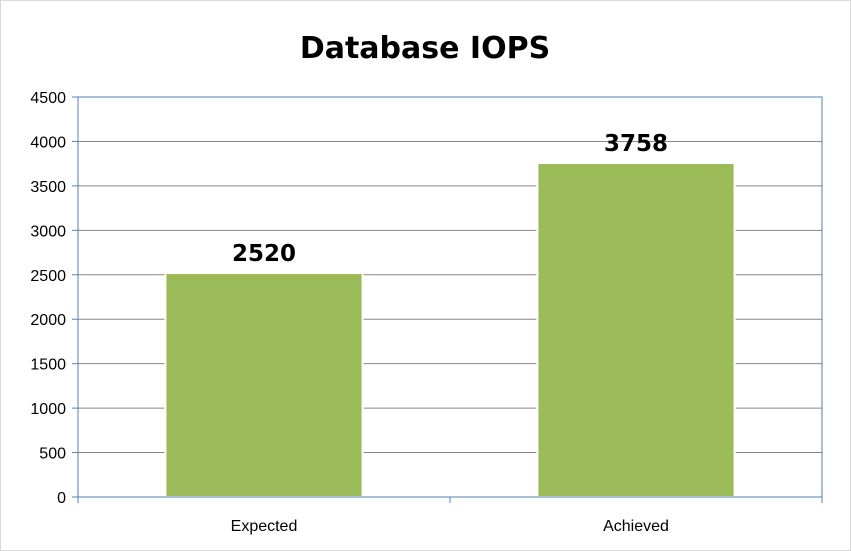  I want to click on data-label: 2520, so click(264, 254).